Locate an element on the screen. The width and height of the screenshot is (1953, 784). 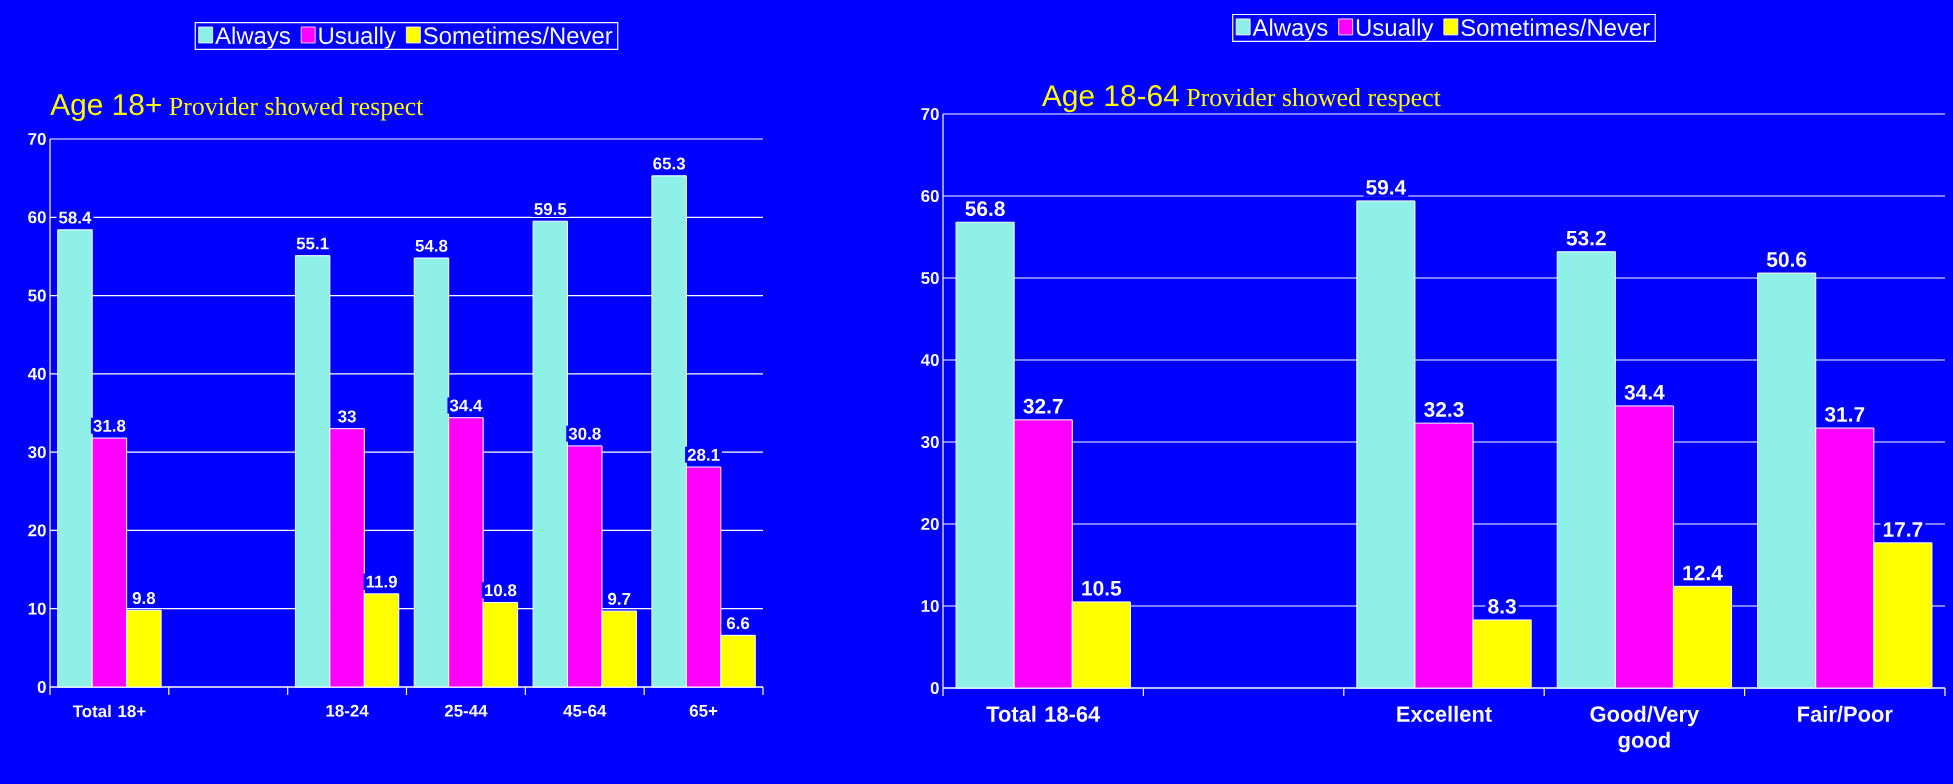
chart-title: Age 18+ is located at coordinates (105, 108).